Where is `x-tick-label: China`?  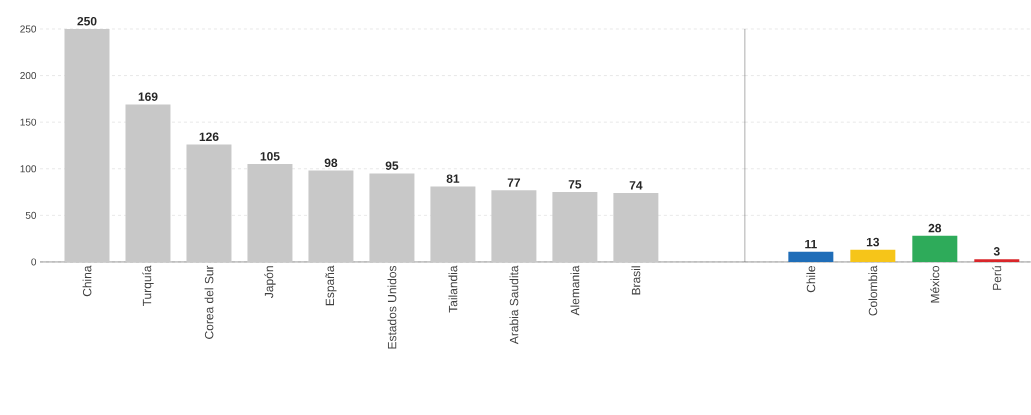
x-tick-label: China is located at coordinates (87, 281).